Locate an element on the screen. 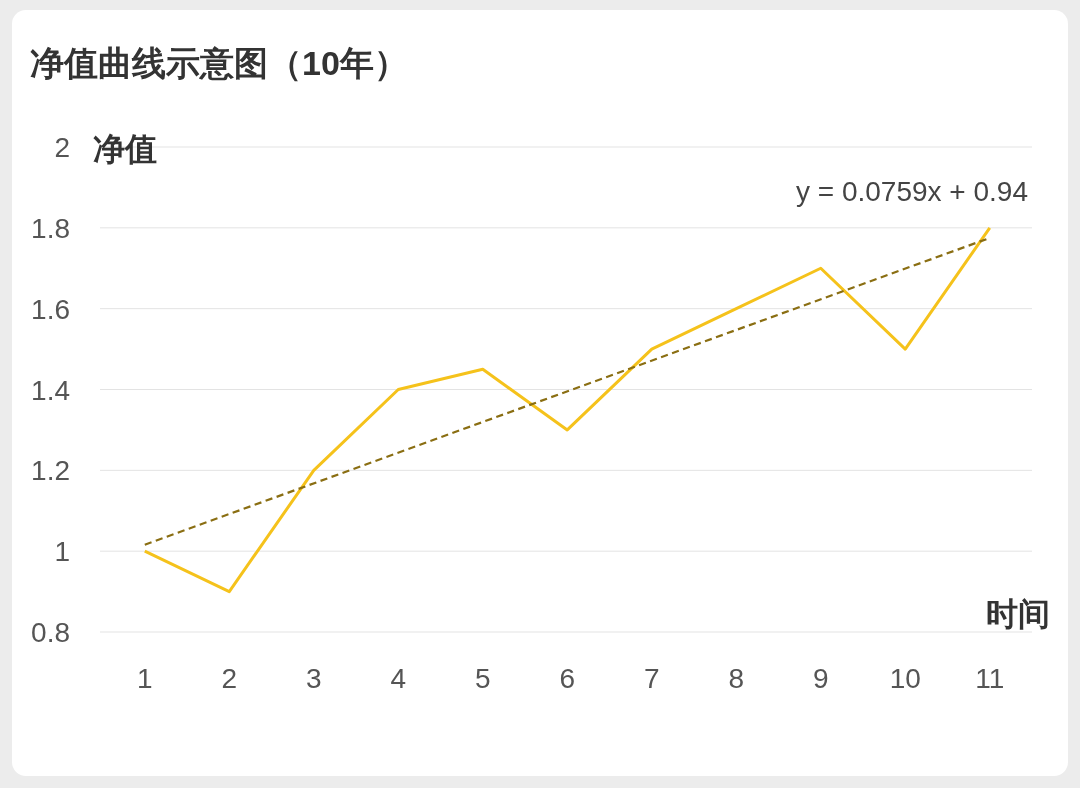  y-tick-label: 1.6 is located at coordinates (50, 309).